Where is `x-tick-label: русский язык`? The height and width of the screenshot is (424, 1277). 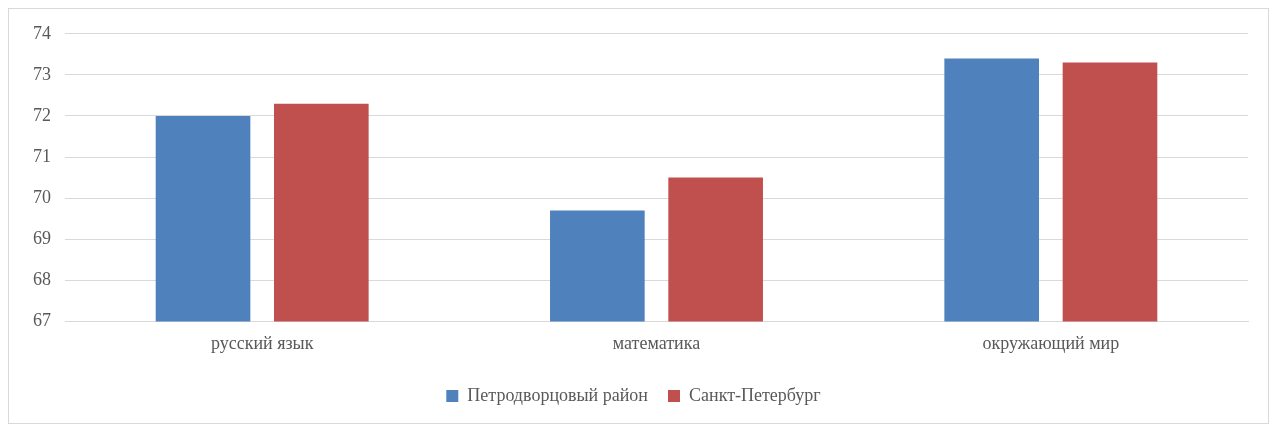
x-tick-label: русский язык is located at coordinates (262, 342).